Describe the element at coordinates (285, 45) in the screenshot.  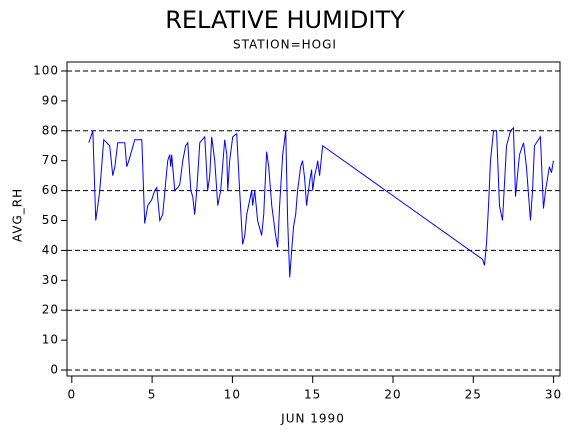
I see `chart-subtitle: STATION=HOGI` at that location.